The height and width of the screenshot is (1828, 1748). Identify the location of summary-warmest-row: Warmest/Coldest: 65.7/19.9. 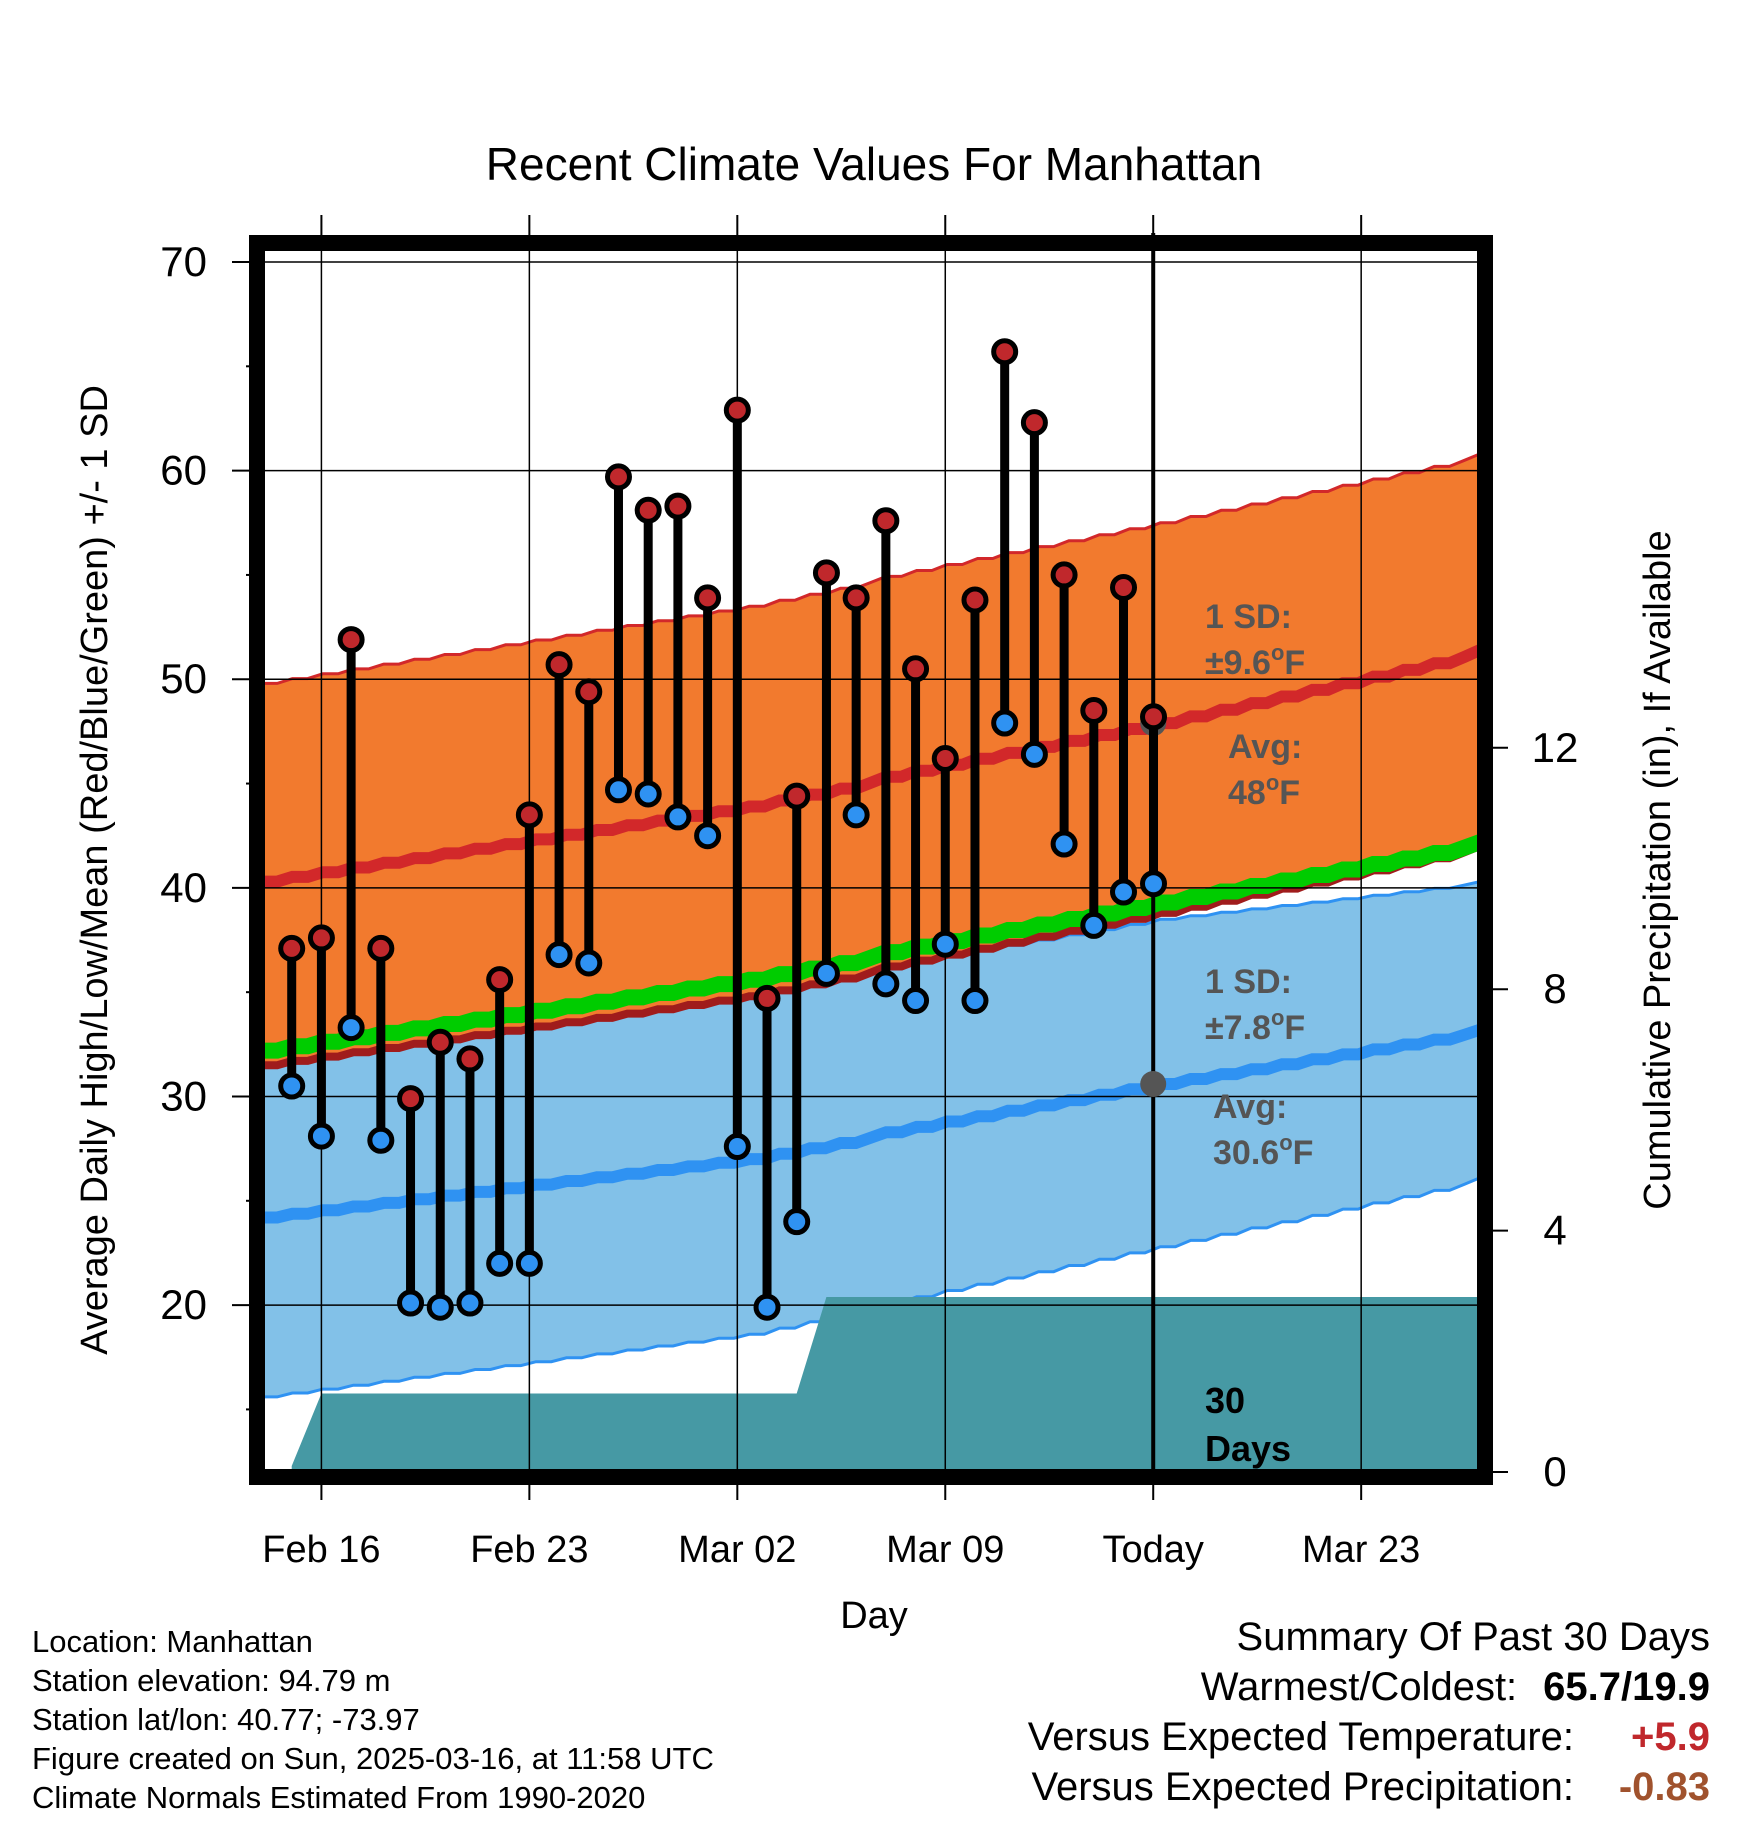
(1369, 1687).